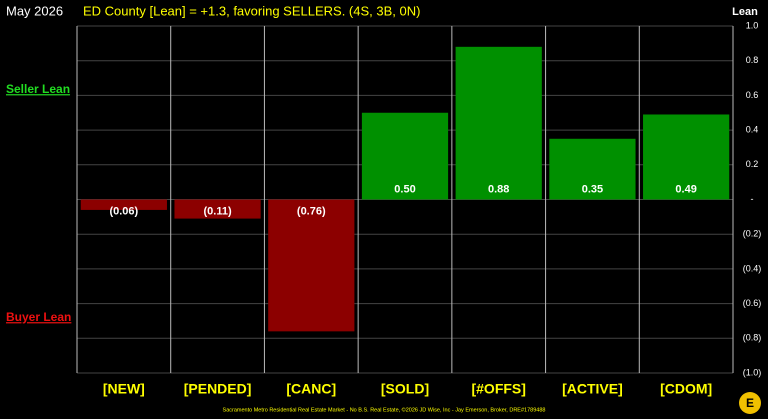 The height and width of the screenshot is (419, 768). I want to click on svg-text: E, so click(750, 403).